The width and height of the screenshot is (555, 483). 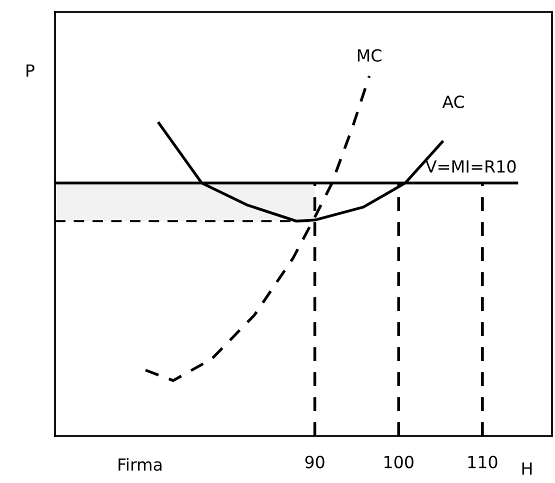 I want to click on x-axis-title: H, so click(x=527, y=468).